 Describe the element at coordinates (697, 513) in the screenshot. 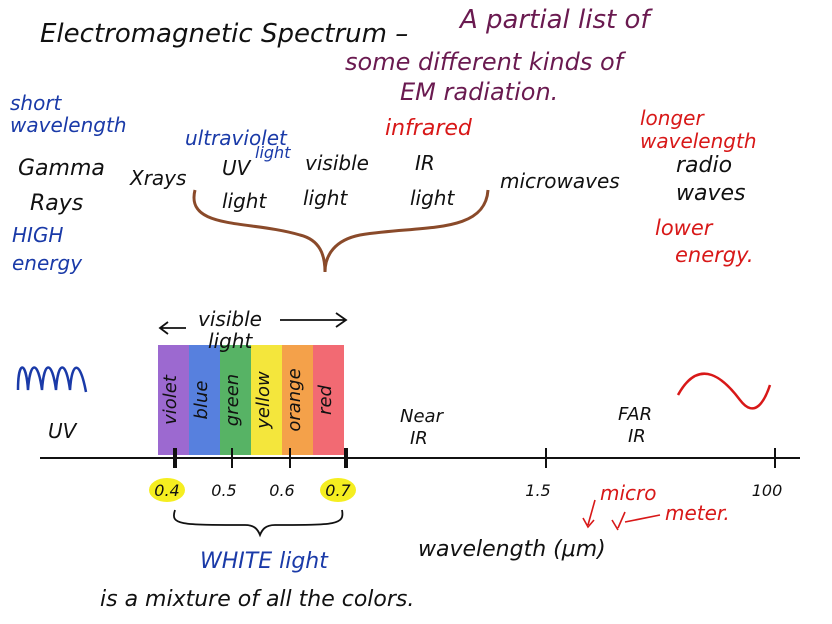

I see `unit-note: meter.` at that location.